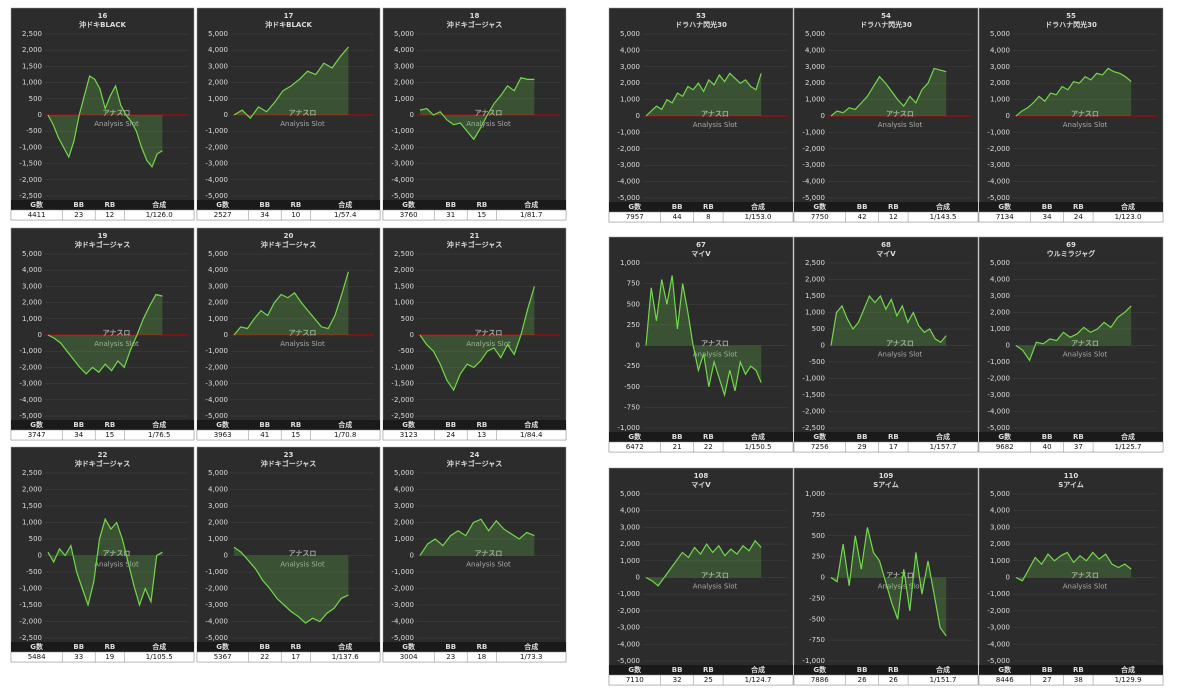  Describe the element at coordinates (288, 24) in the screenshot. I see `chart-title: 沖ドキBLACK` at that location.